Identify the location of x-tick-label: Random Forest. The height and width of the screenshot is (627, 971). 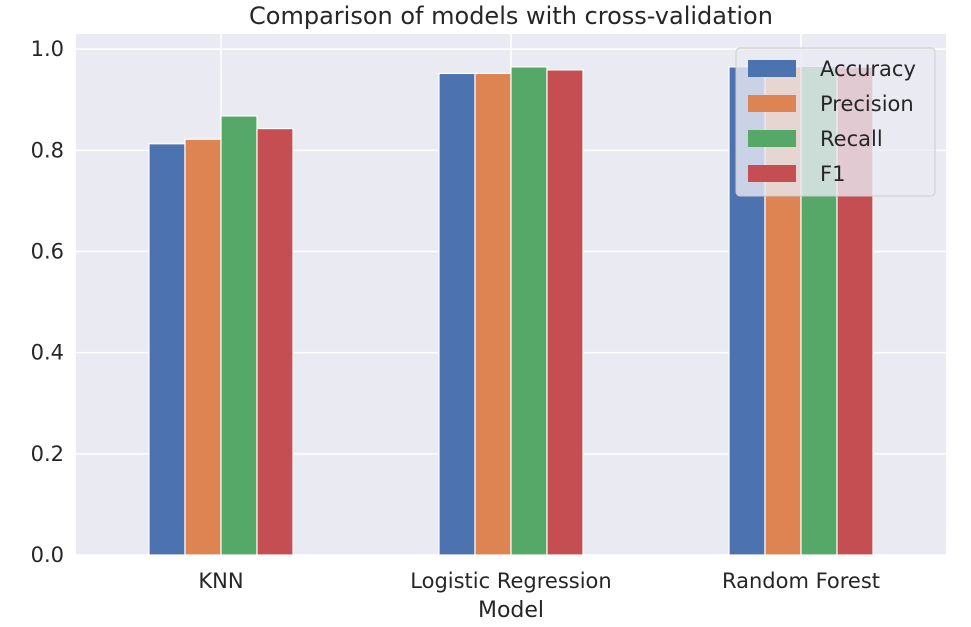
(801, 581).